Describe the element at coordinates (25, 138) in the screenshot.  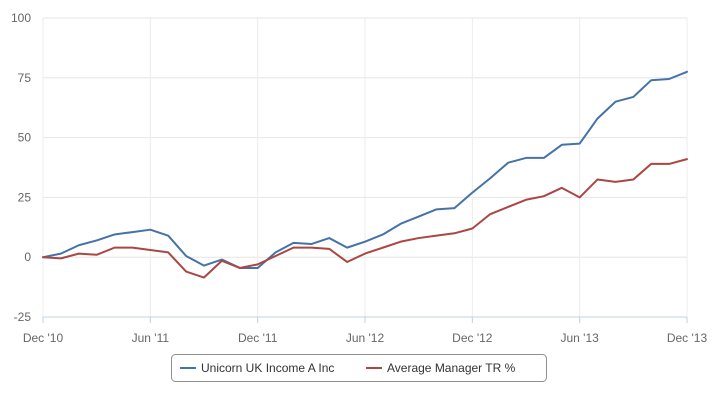
I see `y-tick-label: 50` at that location.